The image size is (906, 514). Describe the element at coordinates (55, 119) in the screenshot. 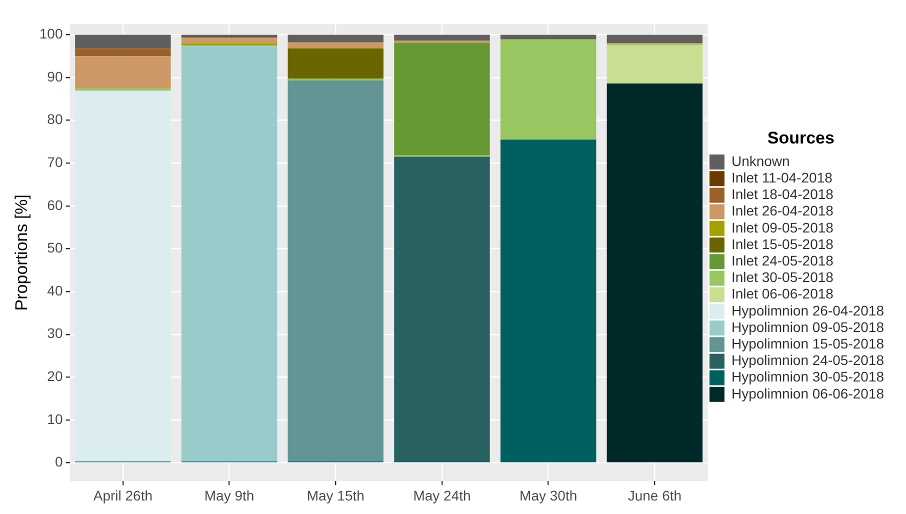

I see `y-tick-label: 80` at that location.